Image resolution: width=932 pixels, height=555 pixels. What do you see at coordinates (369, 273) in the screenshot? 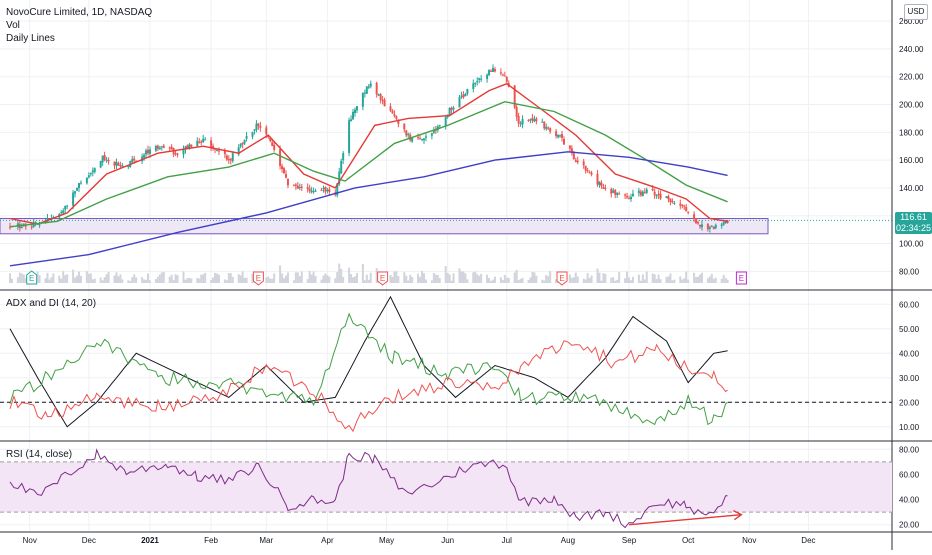
I see `volume-bars` at bounding box center [369, 273].